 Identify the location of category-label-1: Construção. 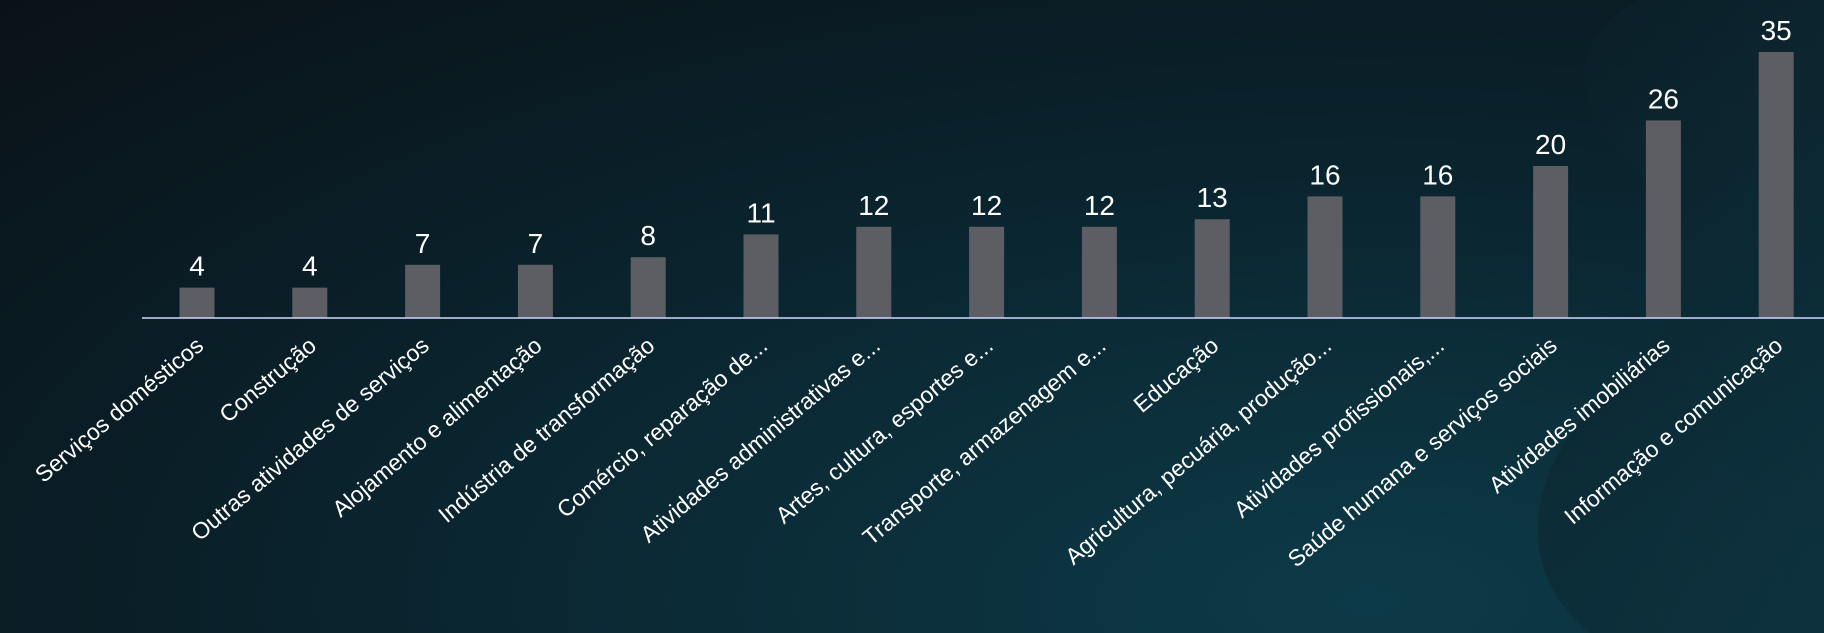
(267, 380).